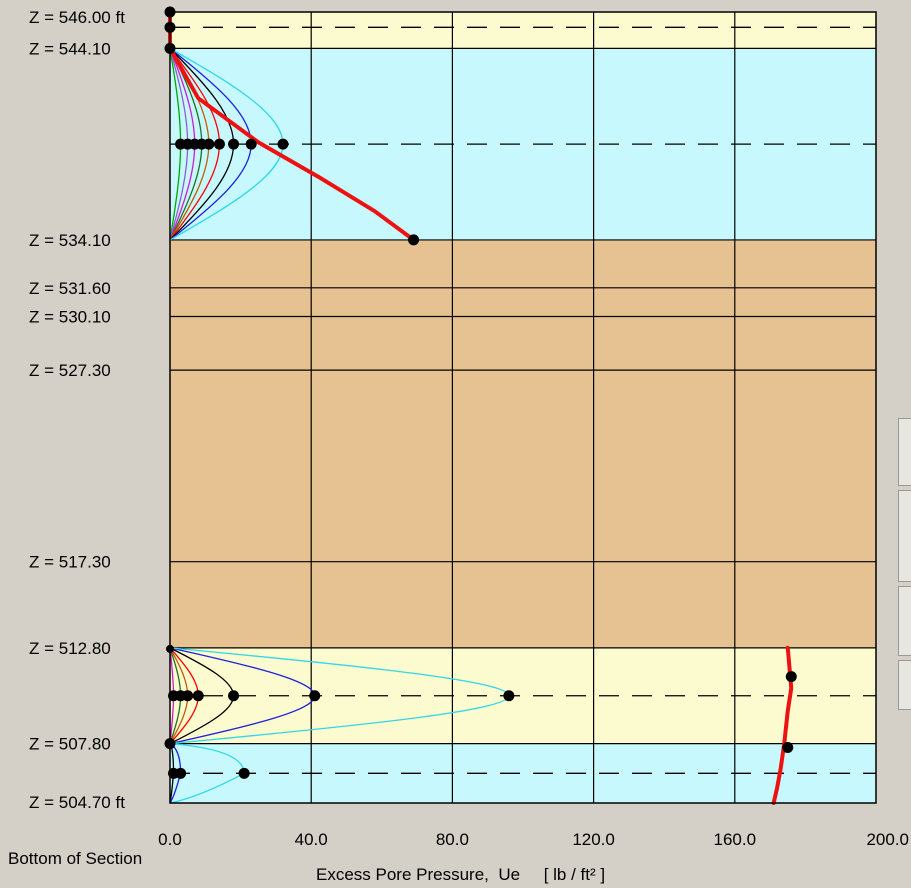 The height and width of the screenshot is (888, 911). What do you see at coordinates (70, 288) in the screenshot?
I see `z-label-3: Z = 531.60` at bounding box center [70, 288].